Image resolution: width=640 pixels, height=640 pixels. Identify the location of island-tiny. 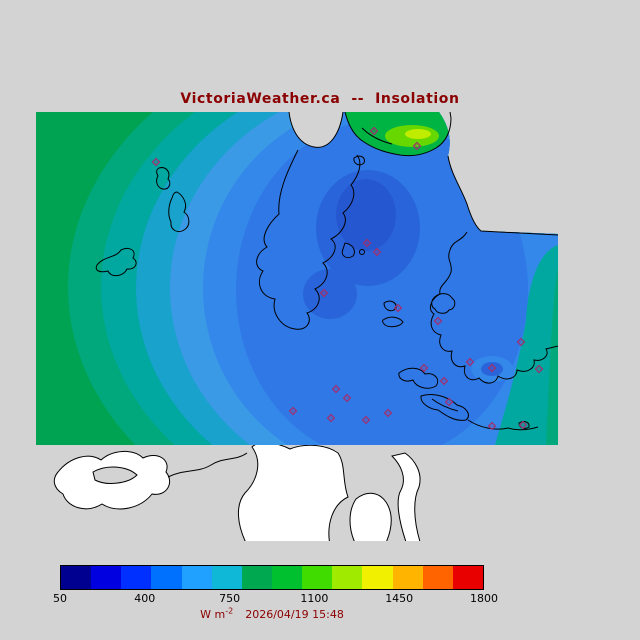
(362, 252).